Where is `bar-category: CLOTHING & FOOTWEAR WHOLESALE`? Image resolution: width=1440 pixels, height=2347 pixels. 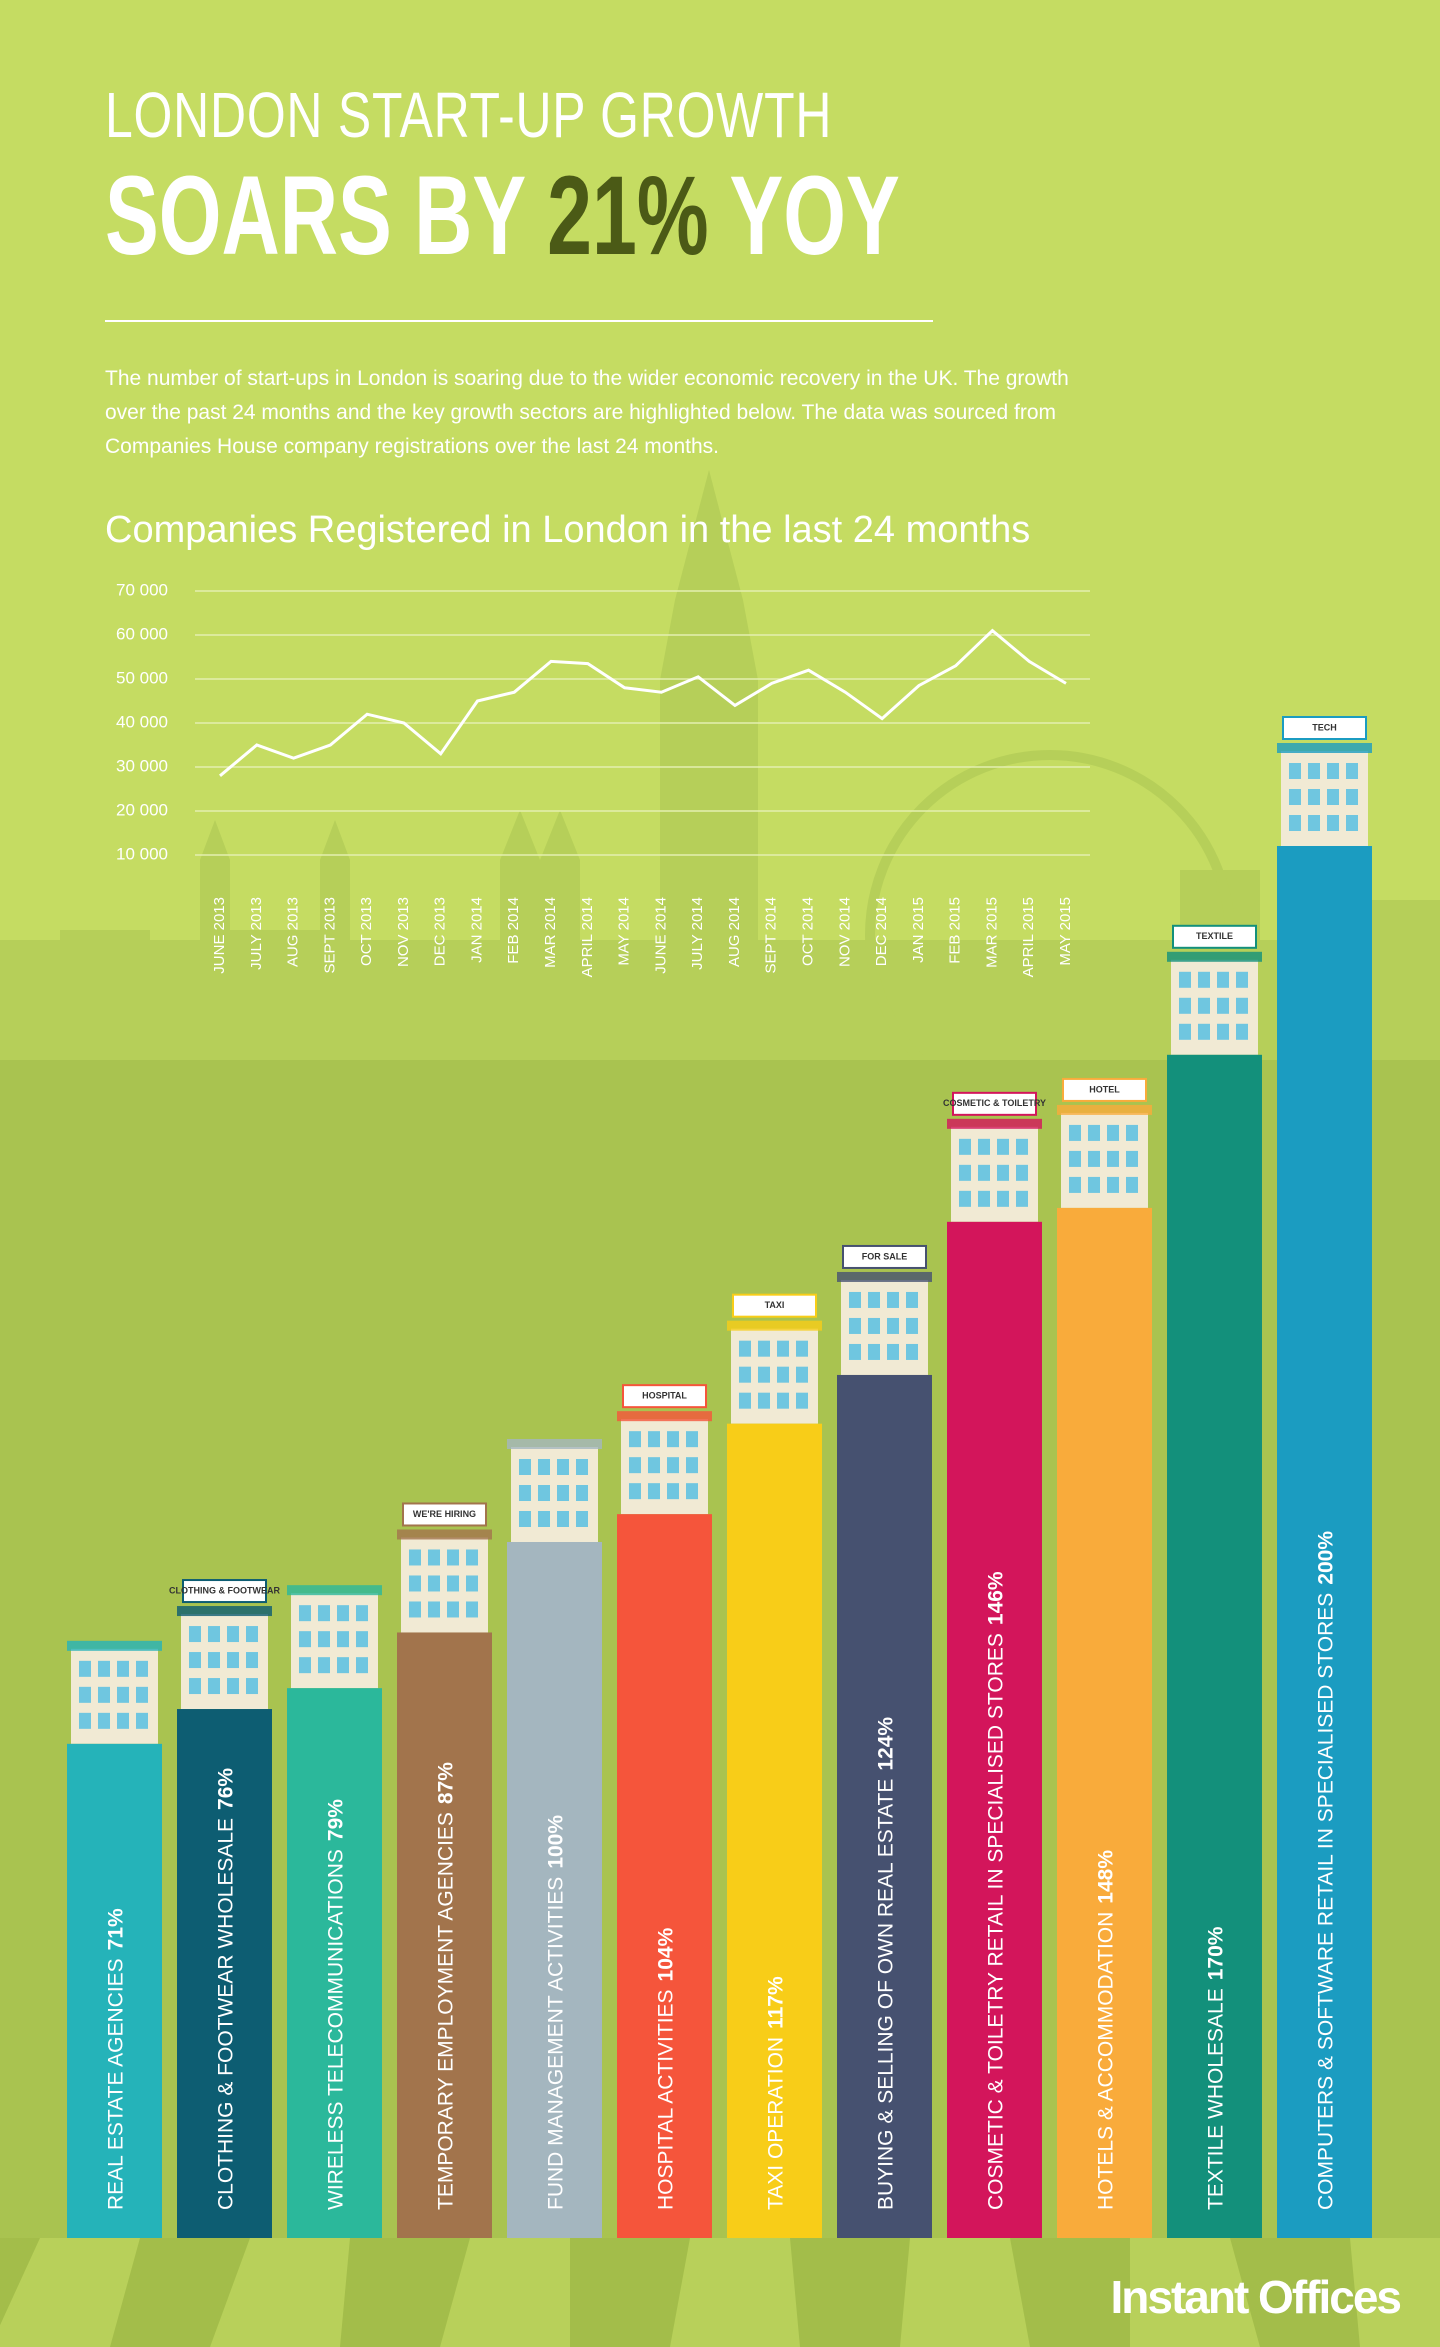
bar-category: CLOTHING & FOOTWEAR WHOLESALE is located at coordinates (225, 2014).